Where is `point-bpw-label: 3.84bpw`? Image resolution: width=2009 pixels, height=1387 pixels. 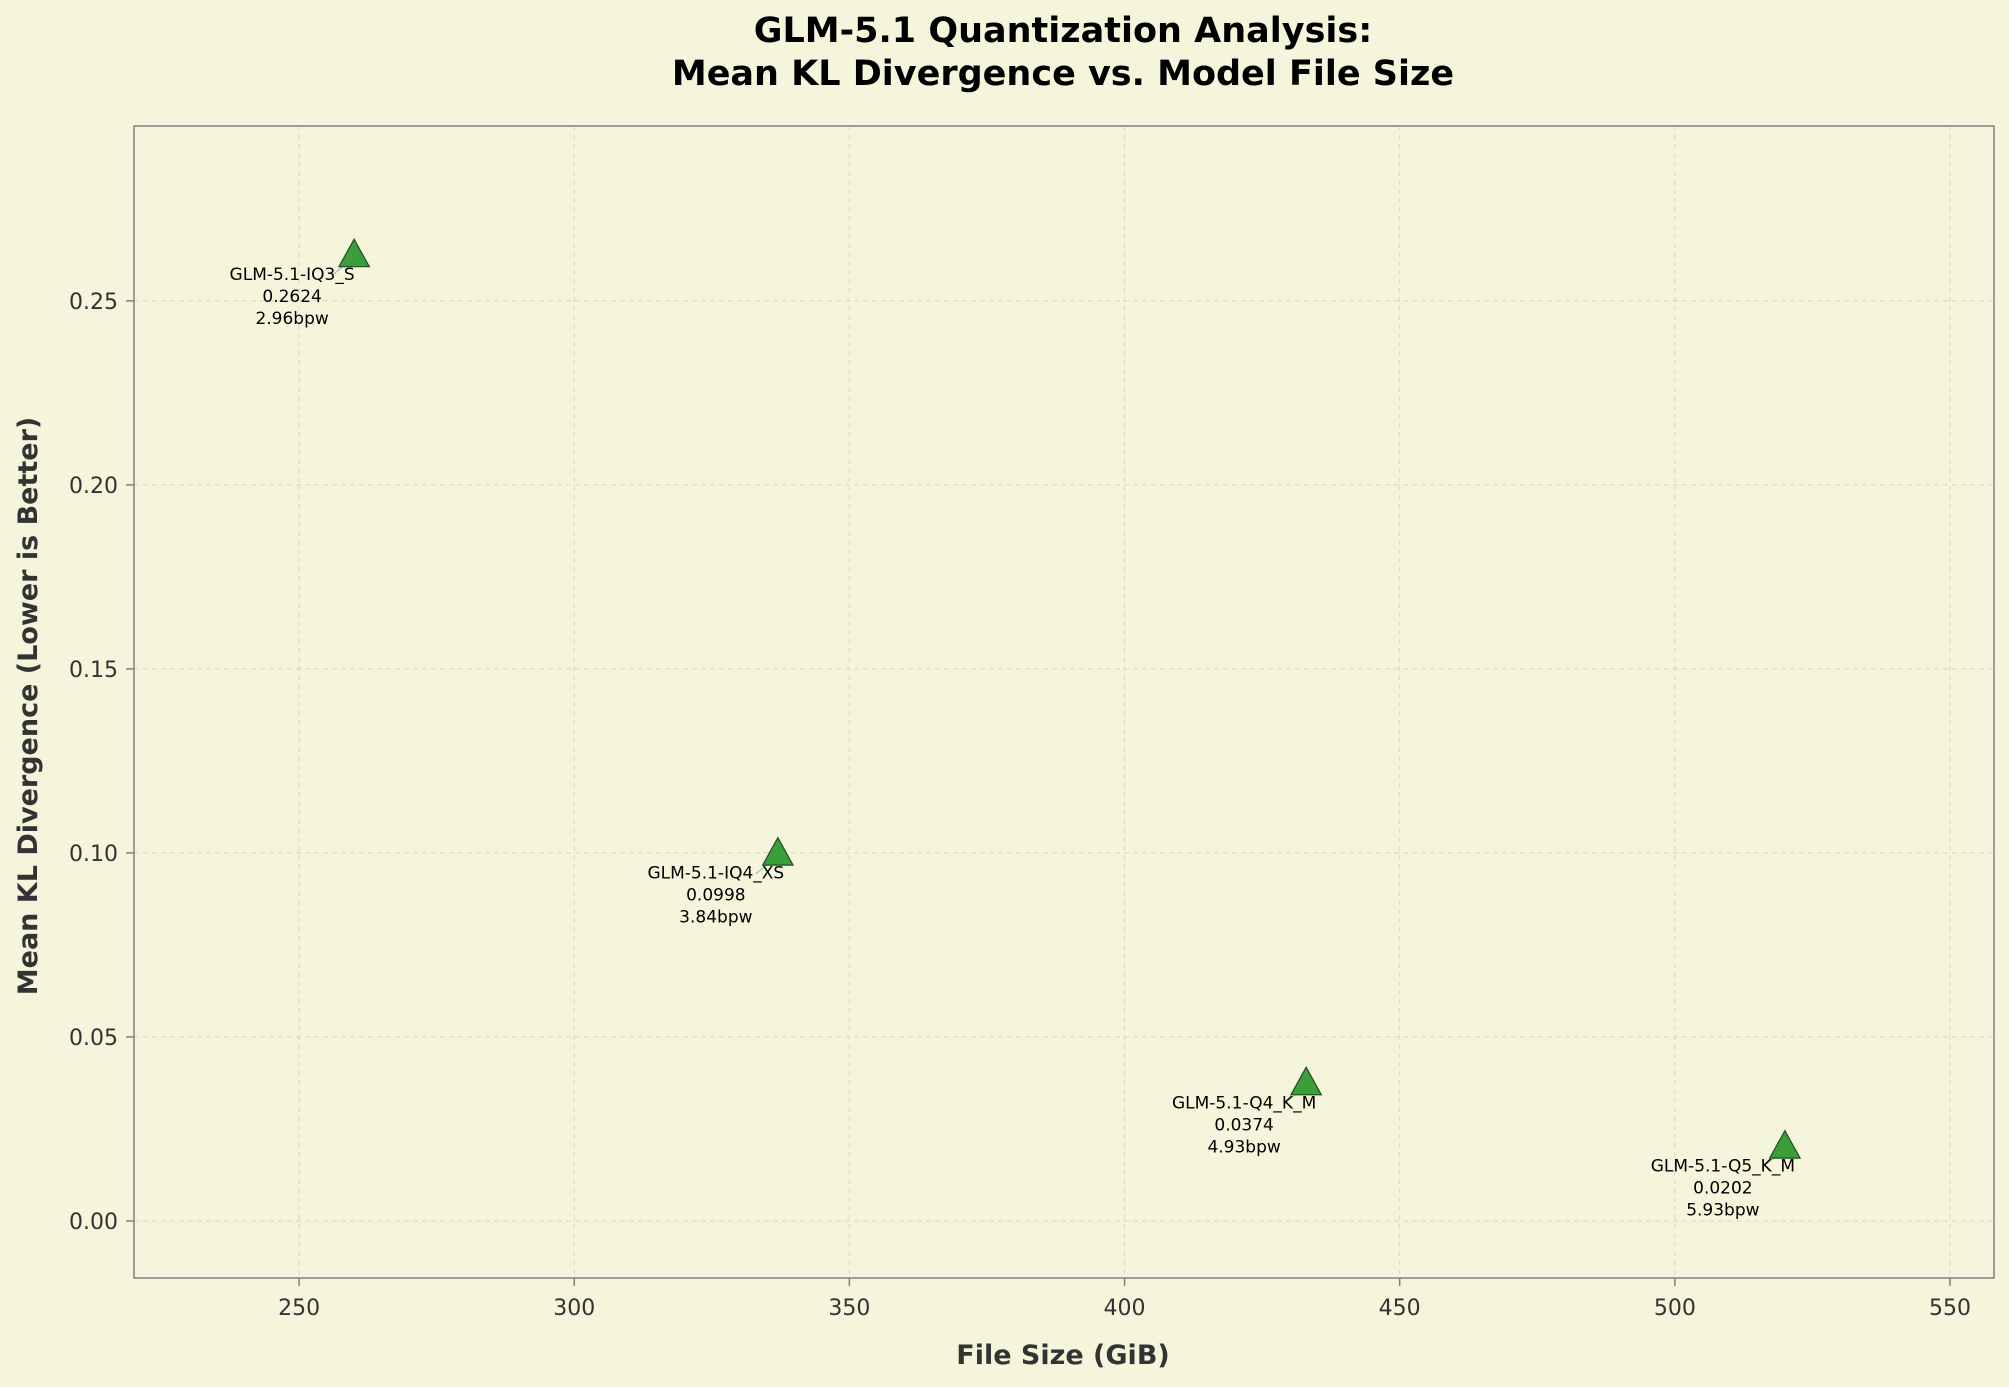 point-bpw-label: 3.84bpw is located at coordinates (715, 918).